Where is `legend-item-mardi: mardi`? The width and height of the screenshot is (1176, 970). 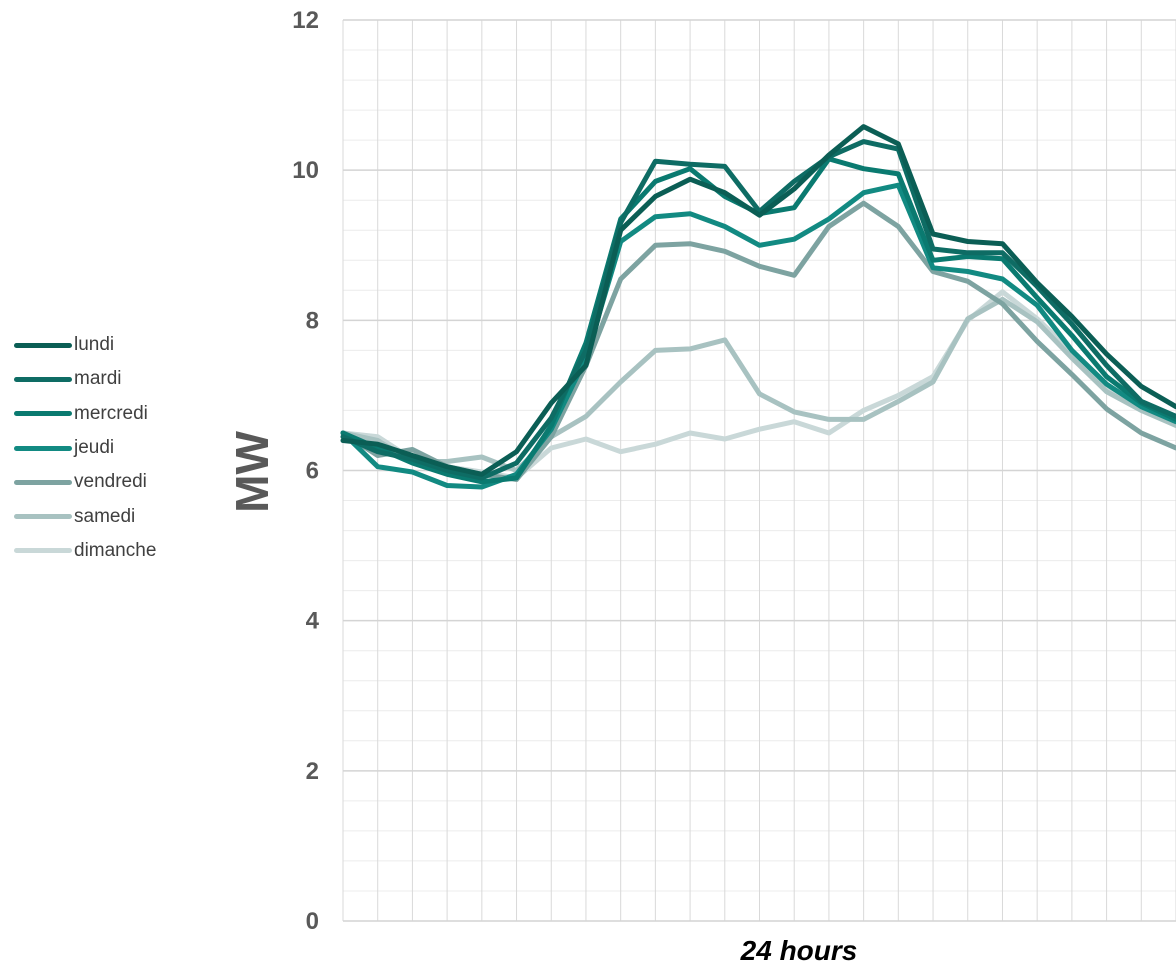
legend-item-mardi: mardi is located at coordinates (114, 379).